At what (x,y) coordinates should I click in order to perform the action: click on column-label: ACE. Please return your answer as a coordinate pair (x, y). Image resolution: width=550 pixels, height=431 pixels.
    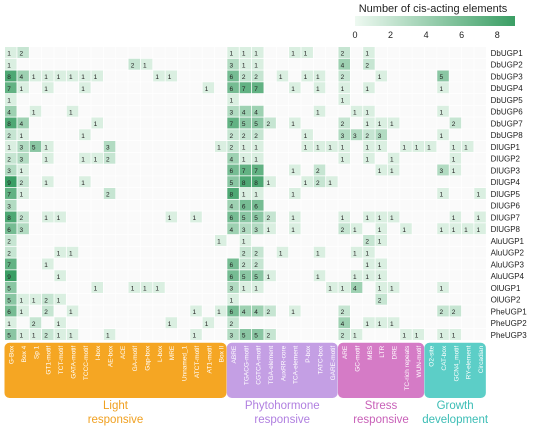
    Looking at the image, I should click on (123, 352).